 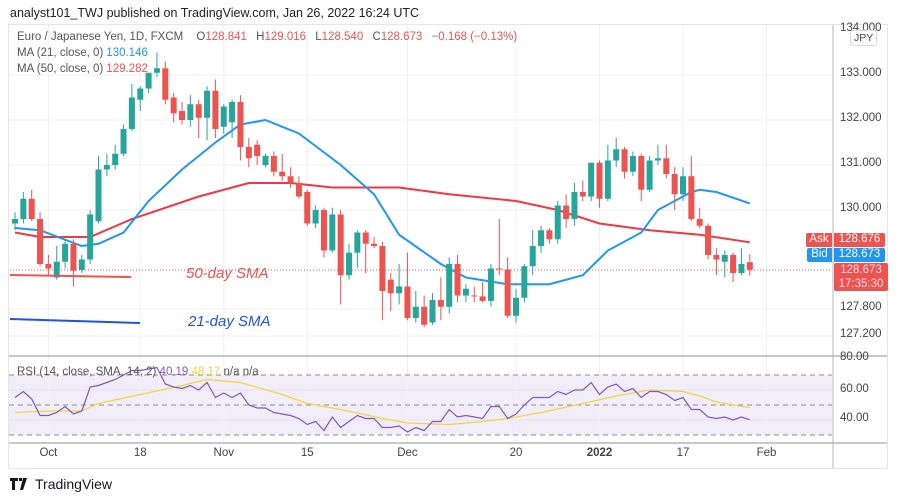 I want to click on price-tick: 131.000, so click(x=861, y=163).